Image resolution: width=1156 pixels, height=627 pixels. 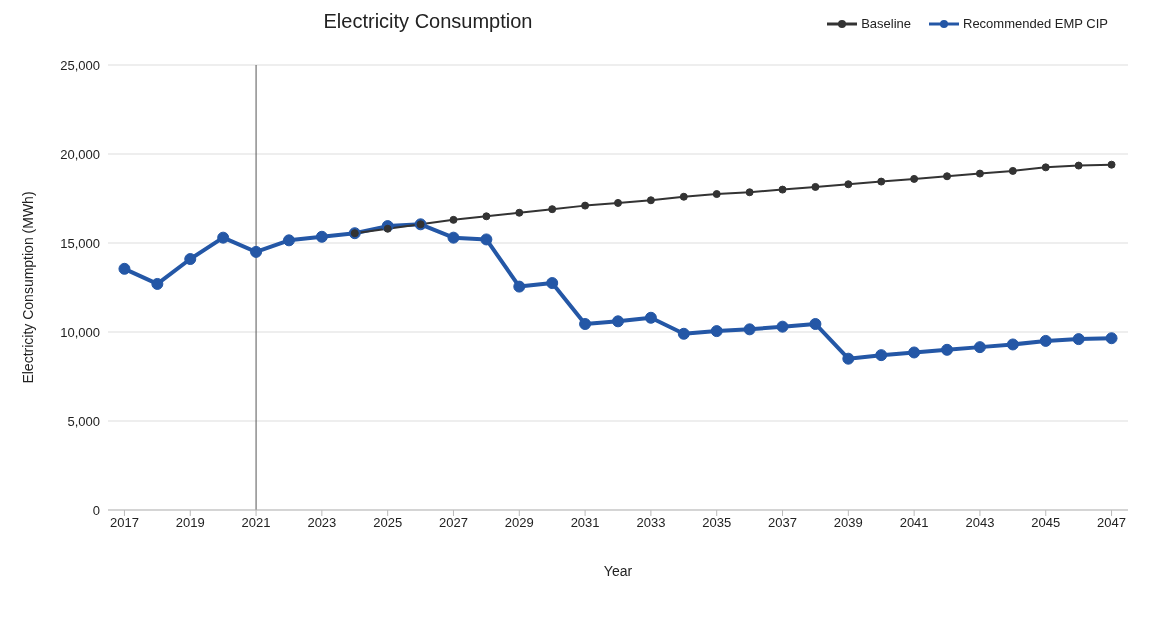 What do you see at coordinates (190, 523) in the screenshot?
I see `x-tick-label: 2019` at bounding box center [190, 523].